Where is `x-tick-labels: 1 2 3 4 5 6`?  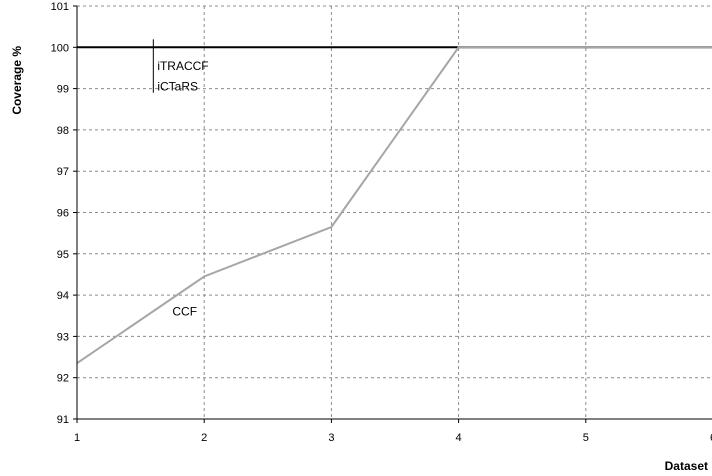 x-tick-labels: 1 2 3 4 5 6 is located at coordinates (393, 438).